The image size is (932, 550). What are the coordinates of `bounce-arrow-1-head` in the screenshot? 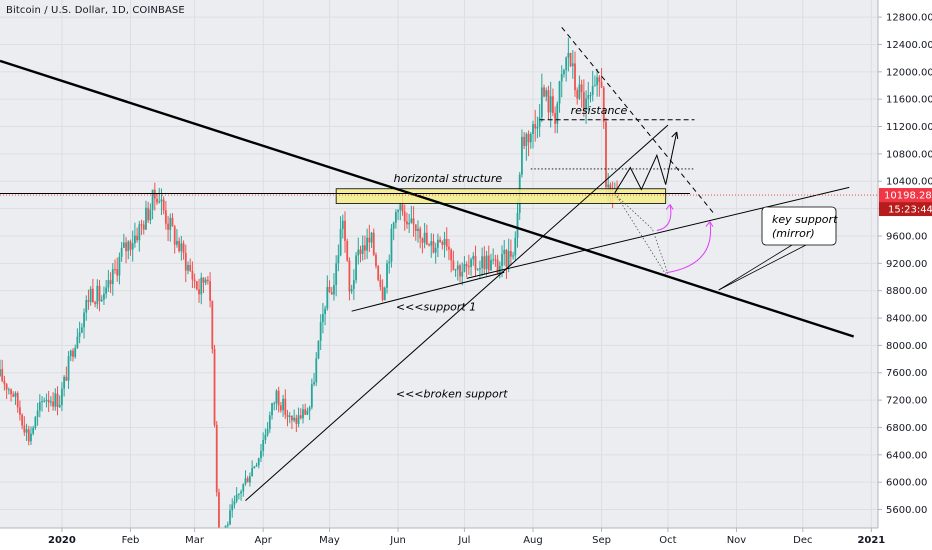 It's located at (669, 207).